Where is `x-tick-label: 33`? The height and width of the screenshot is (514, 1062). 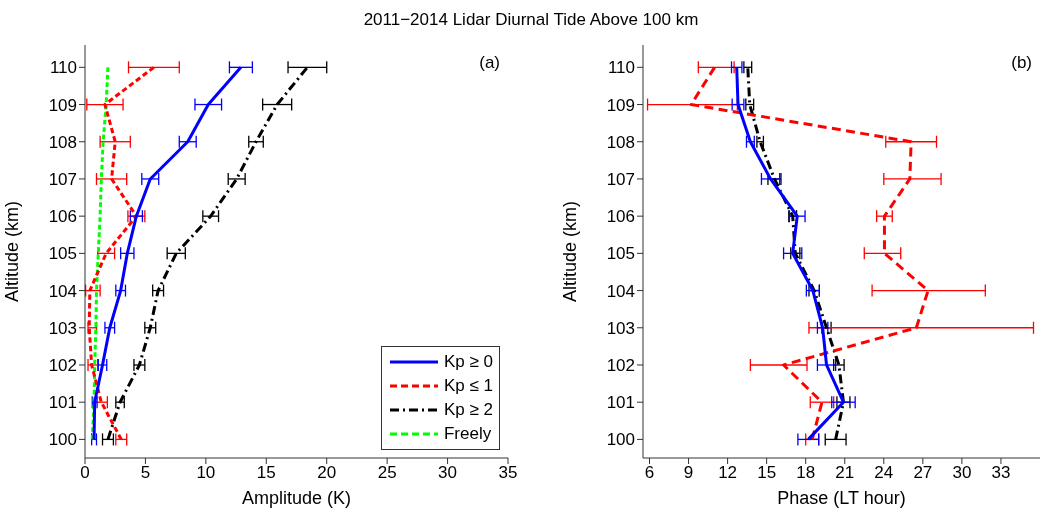 x-tick-label: 33 is located at coordinates (1001, 473).